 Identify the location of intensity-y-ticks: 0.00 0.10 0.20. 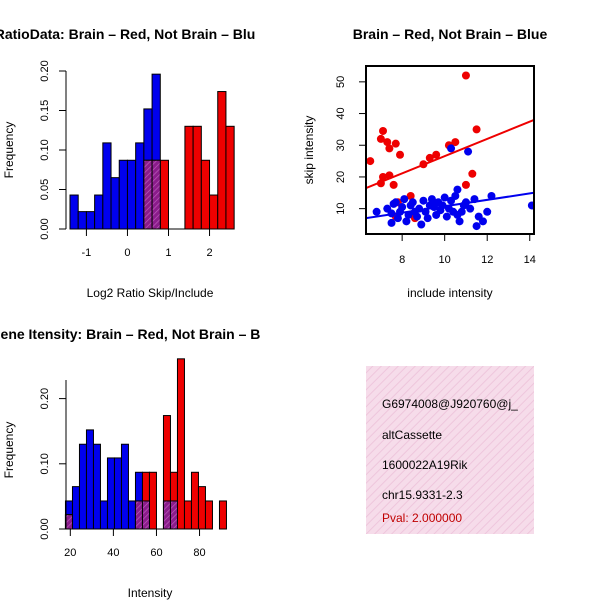
(52, 464).